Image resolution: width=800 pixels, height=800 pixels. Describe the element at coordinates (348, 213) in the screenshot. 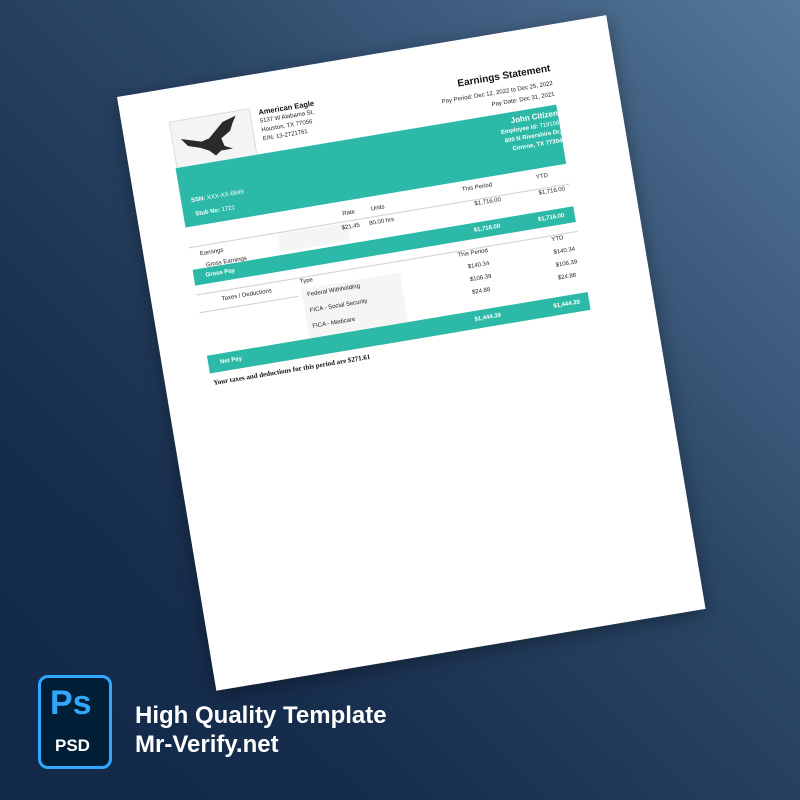

I see `rate-header: Rate` at that location.